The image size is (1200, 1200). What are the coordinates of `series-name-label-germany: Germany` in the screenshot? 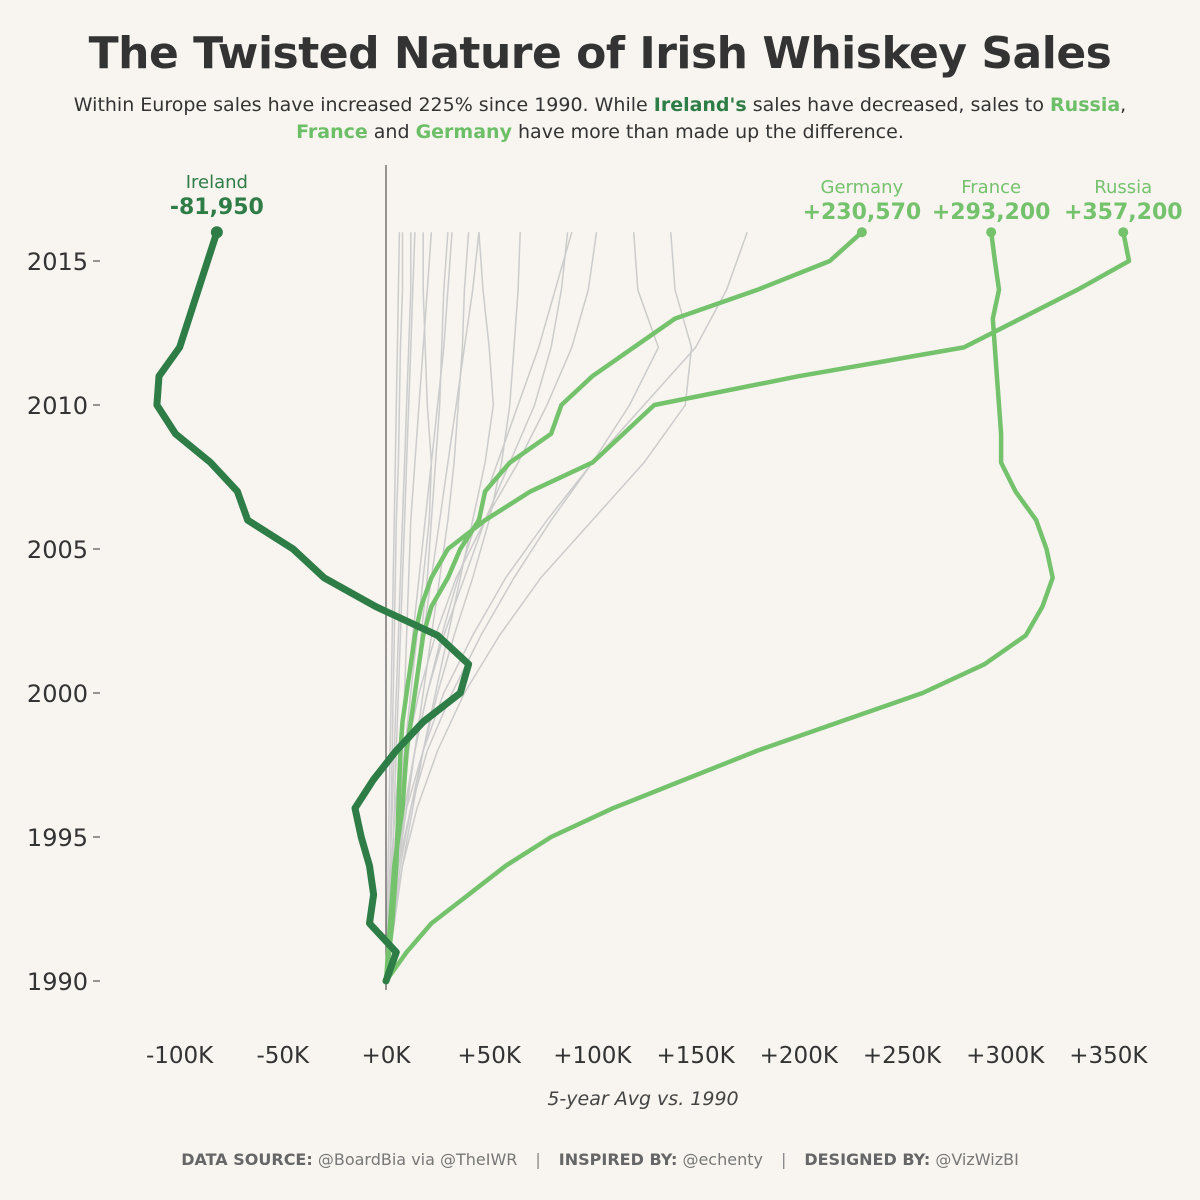 It's located at (862, 187).